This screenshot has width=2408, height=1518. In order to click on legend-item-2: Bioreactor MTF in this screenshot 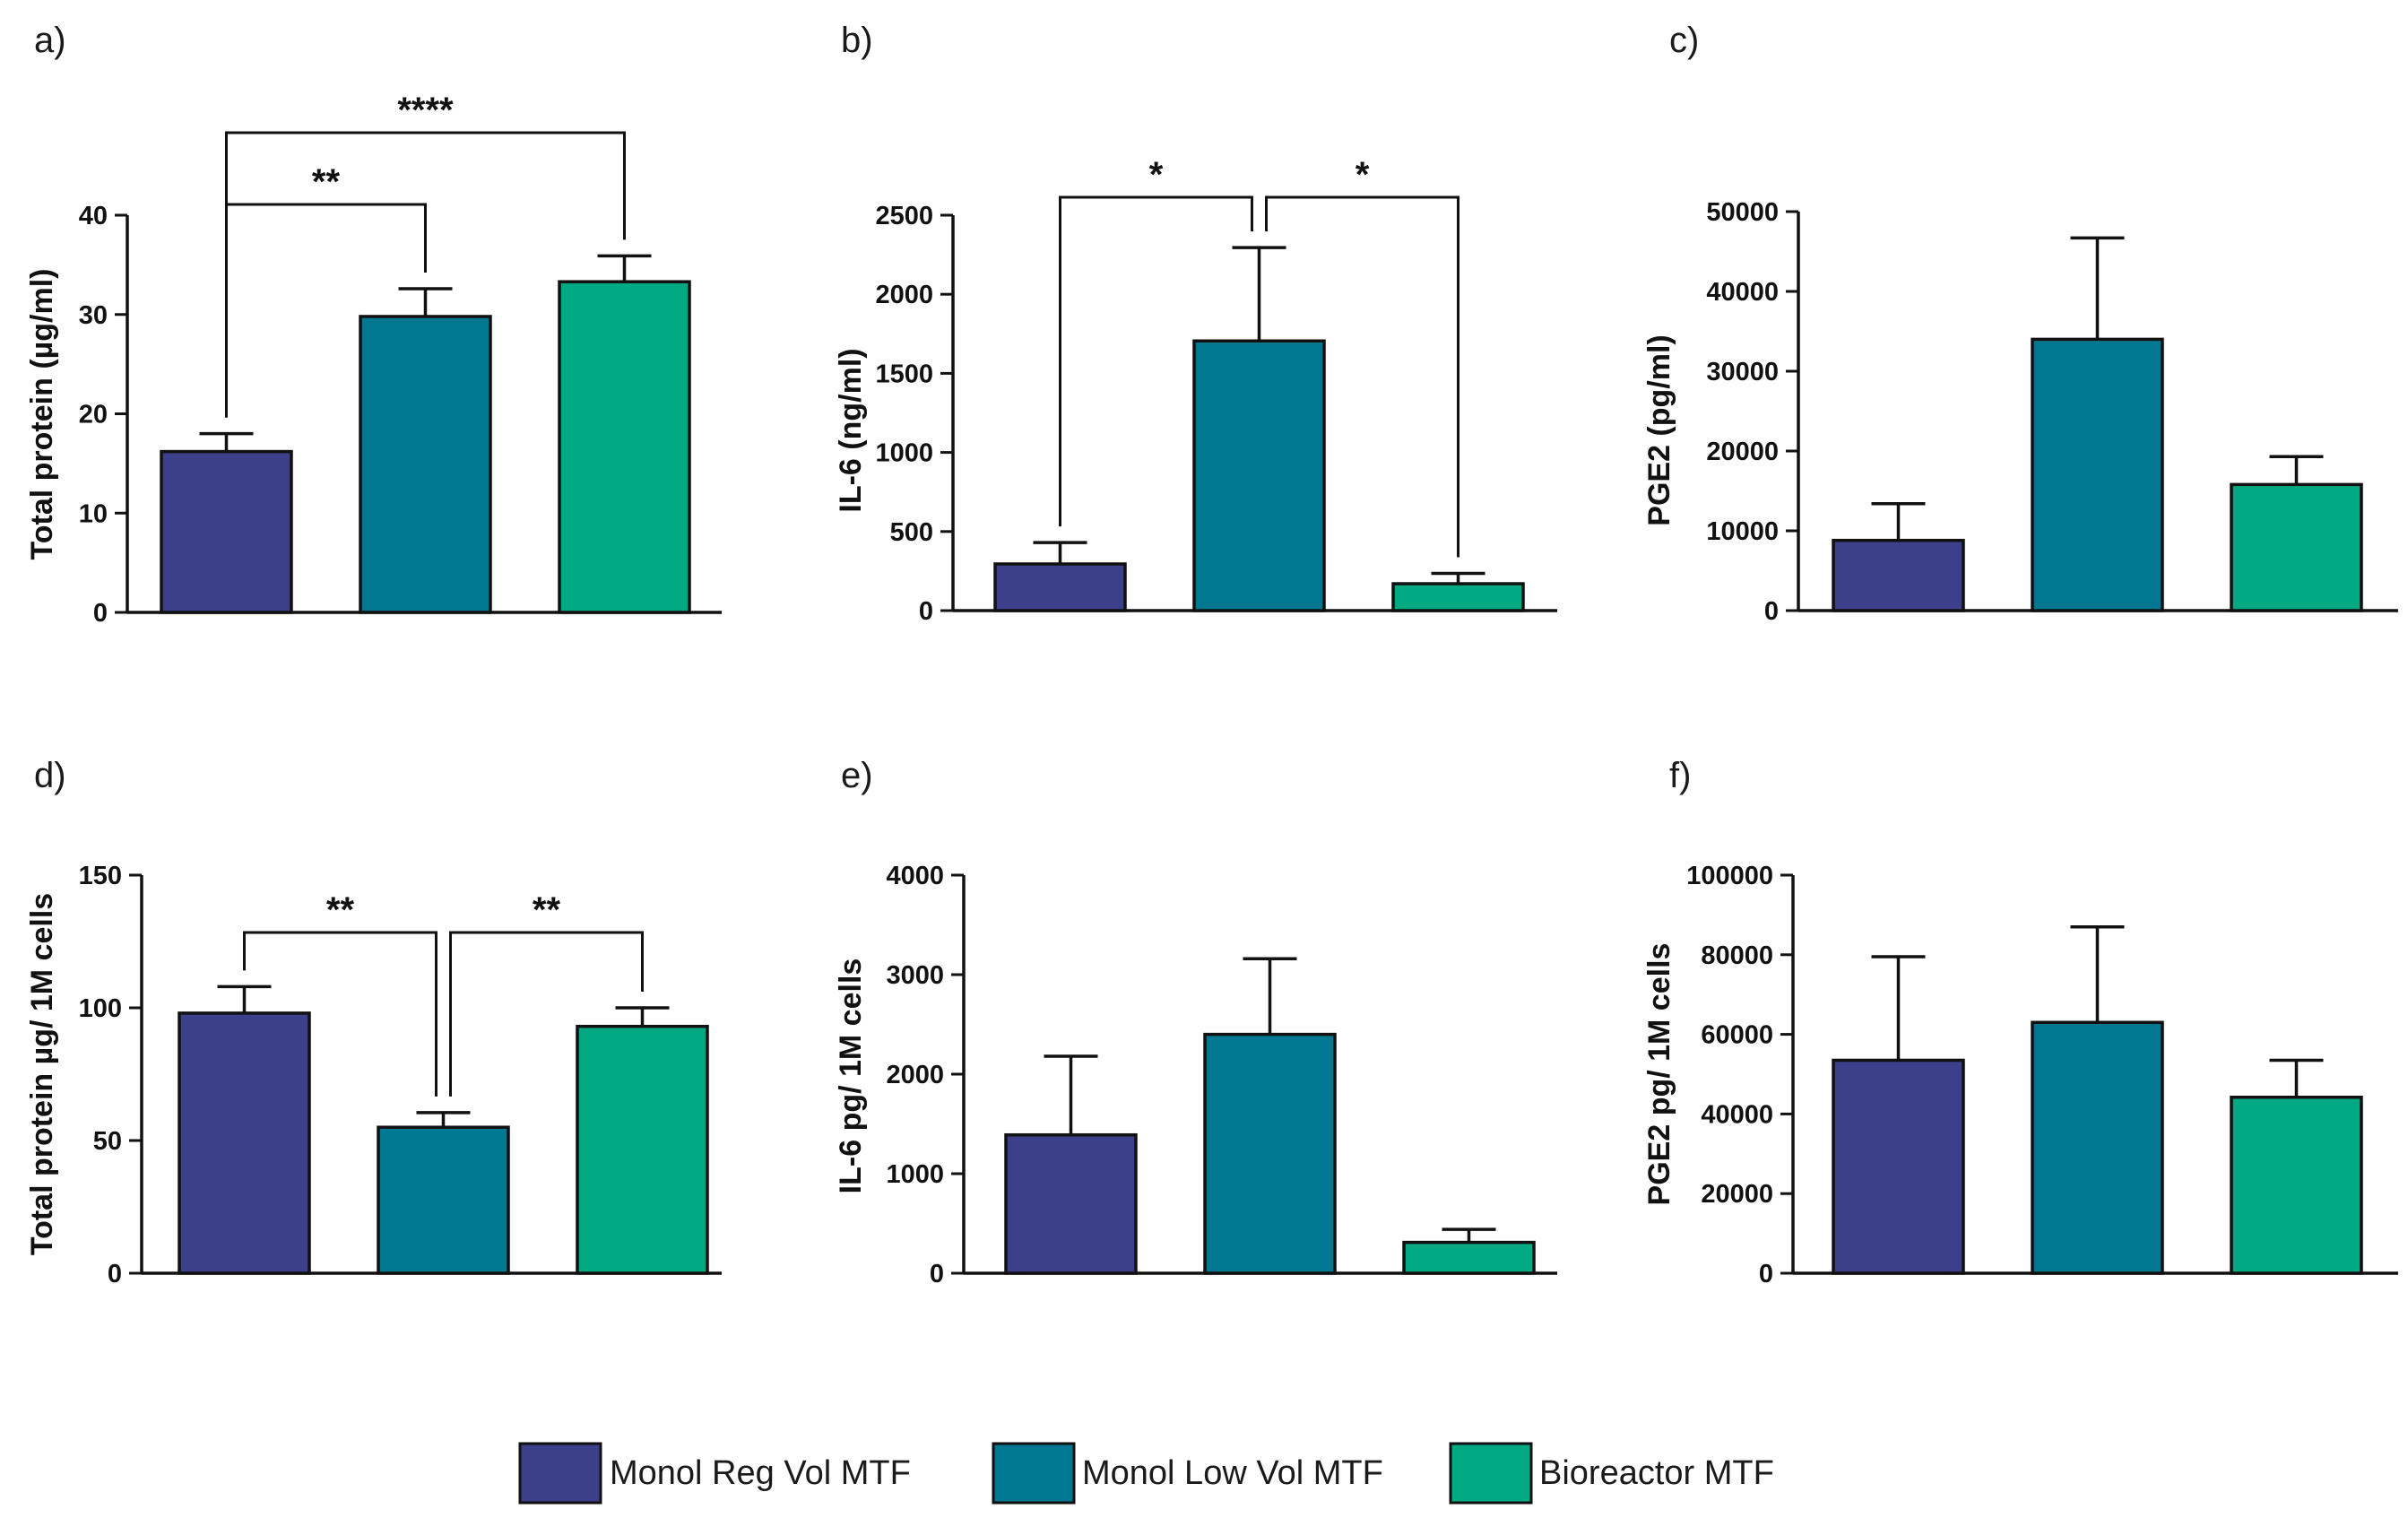, I will do `click(1611, 1473)`.